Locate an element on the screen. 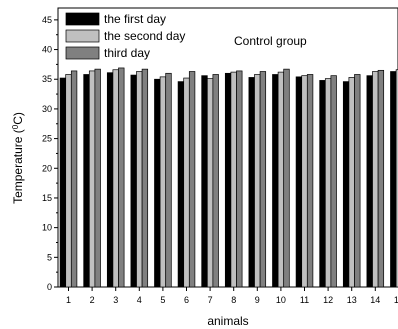 This screenshot has height=329, width=398. y-tick-label: 45 is located at coordinates (47, 20).